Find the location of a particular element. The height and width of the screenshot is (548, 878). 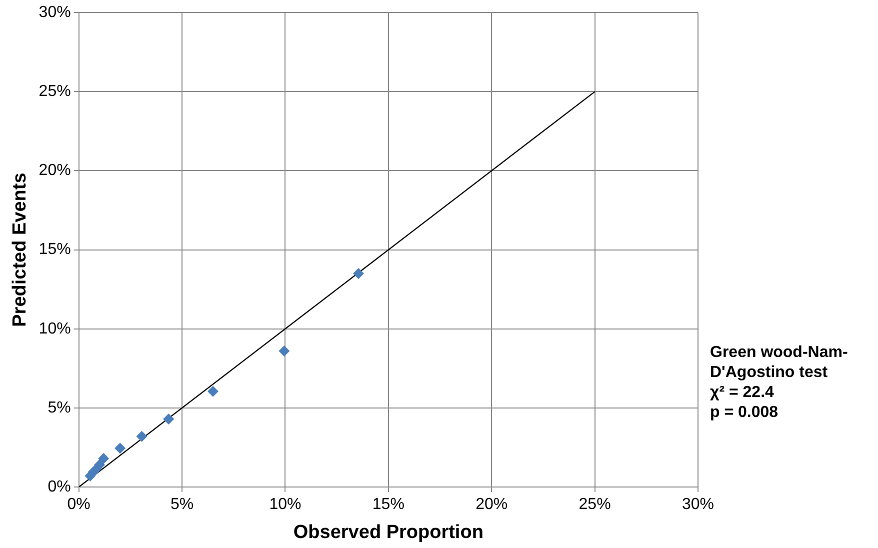

y-axis-title: Predicted Events is located at coordinates (20, 249).